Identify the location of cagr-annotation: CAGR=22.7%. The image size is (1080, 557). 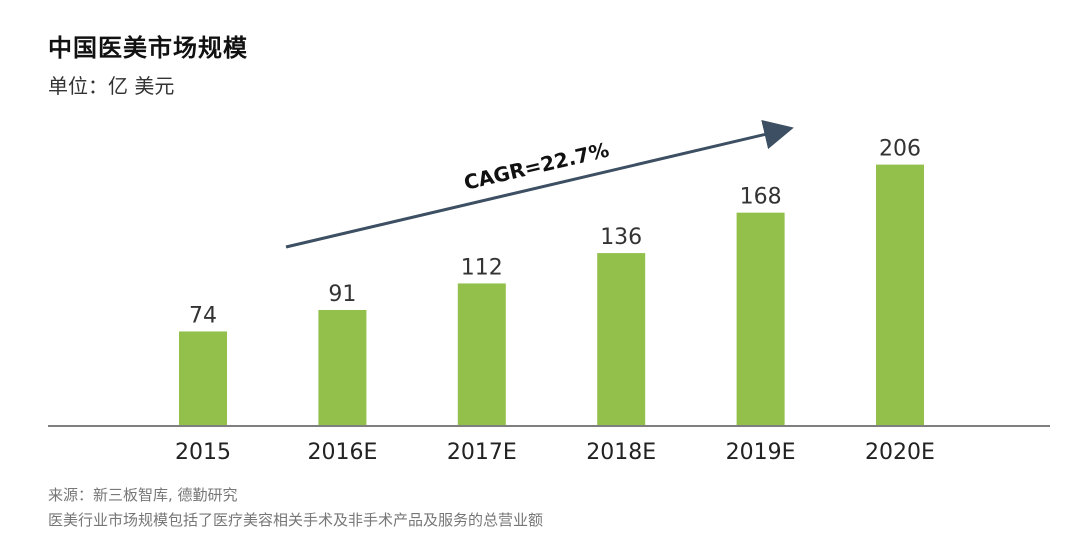
(539, 184).